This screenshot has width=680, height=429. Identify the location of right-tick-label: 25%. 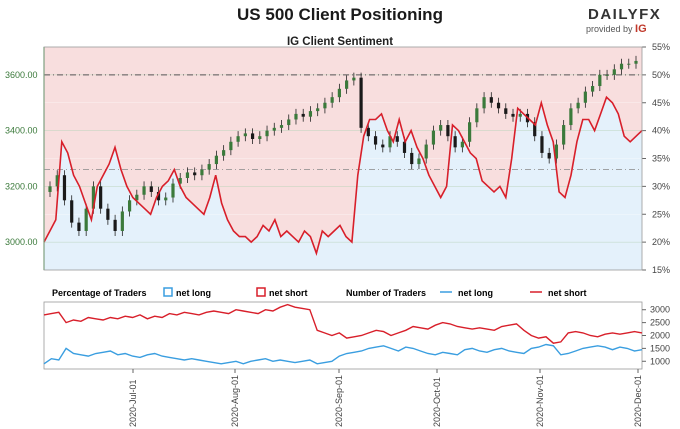
(661, 214).